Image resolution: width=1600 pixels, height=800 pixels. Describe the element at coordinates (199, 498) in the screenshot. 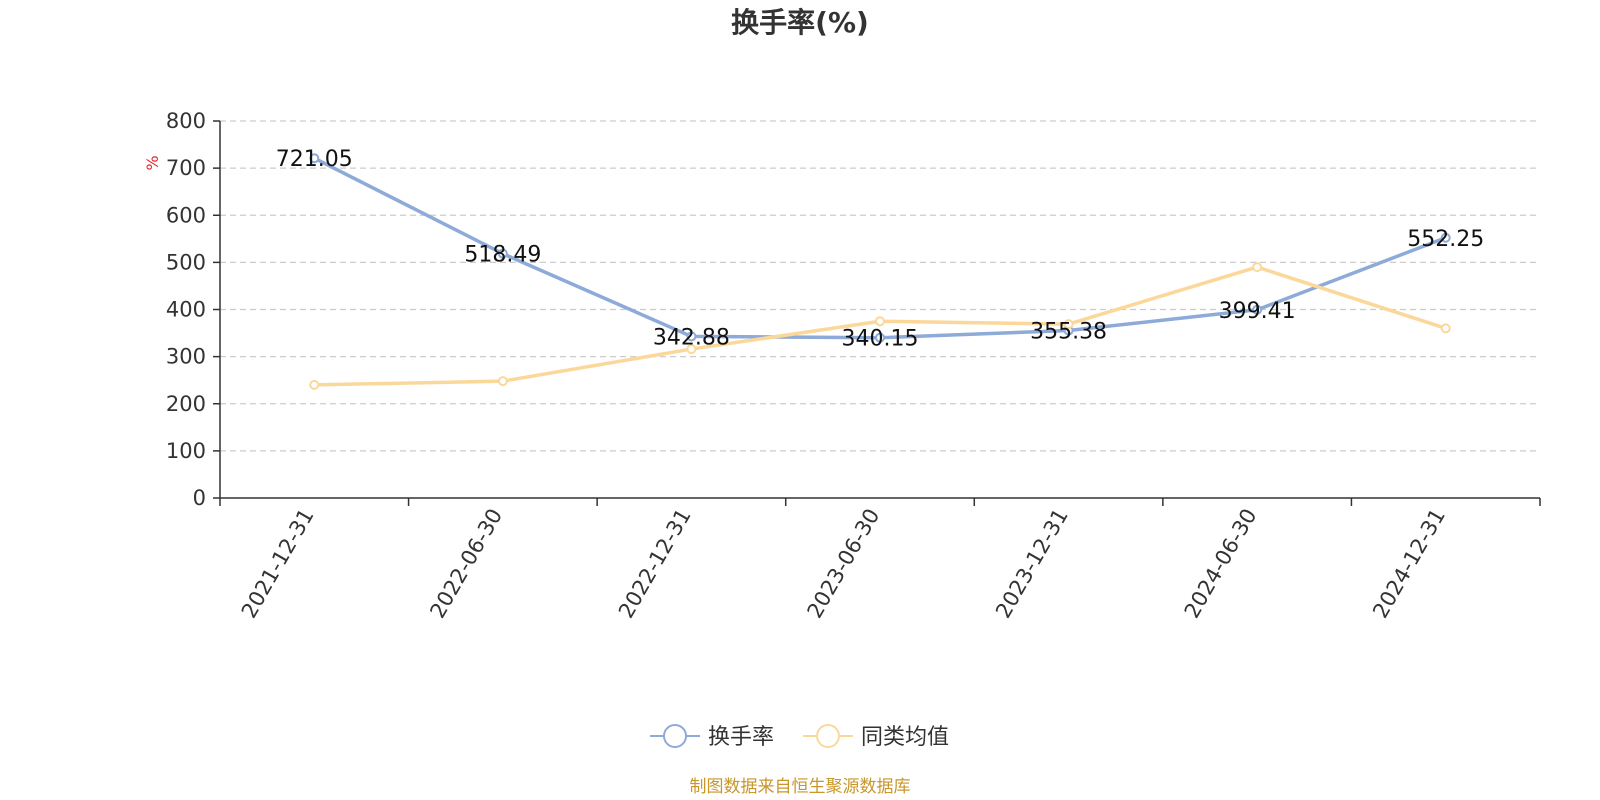

I see `y-tick-label: 0` at that location.